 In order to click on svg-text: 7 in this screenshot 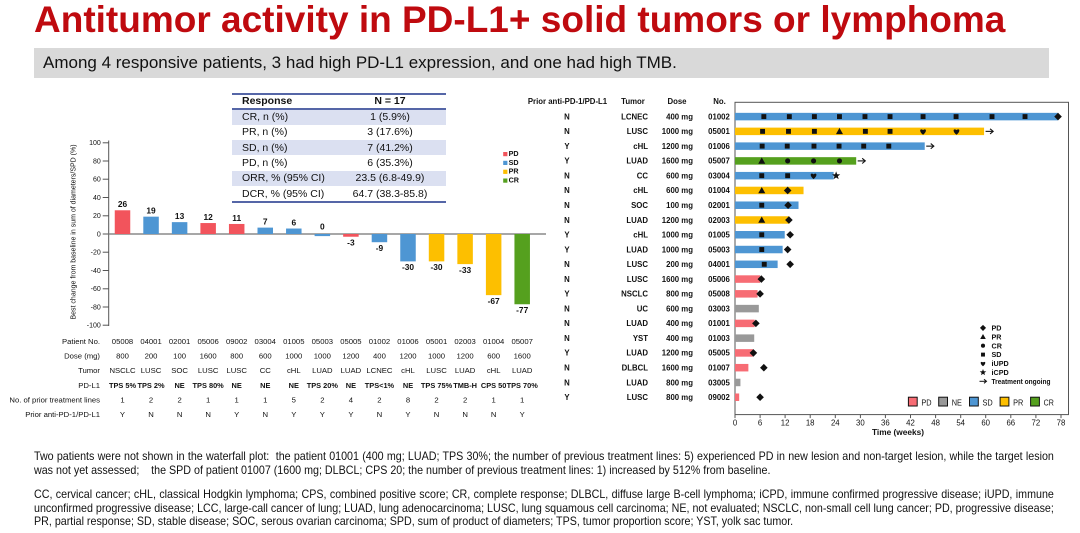, I will do `click(265, 221)`.